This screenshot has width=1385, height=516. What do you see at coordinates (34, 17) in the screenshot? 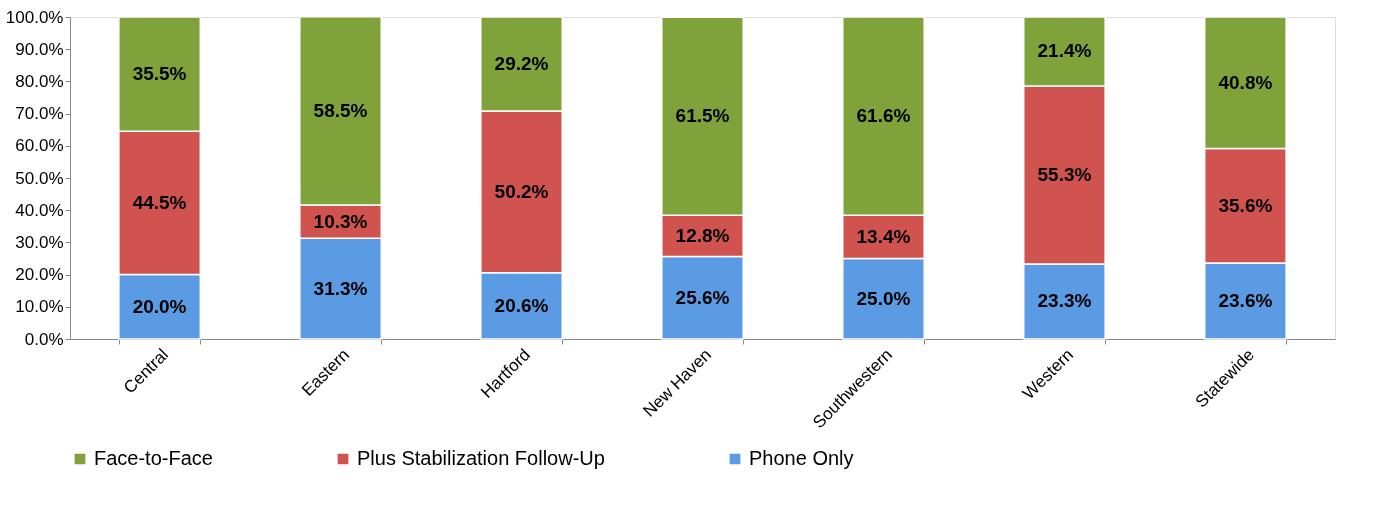
I see `y-tick-label: 100.0%` at bounding box center [34, 17].